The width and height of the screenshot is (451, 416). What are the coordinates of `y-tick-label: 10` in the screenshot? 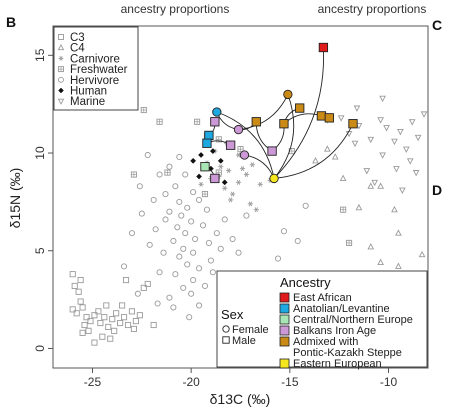 It's located at (40, 153).